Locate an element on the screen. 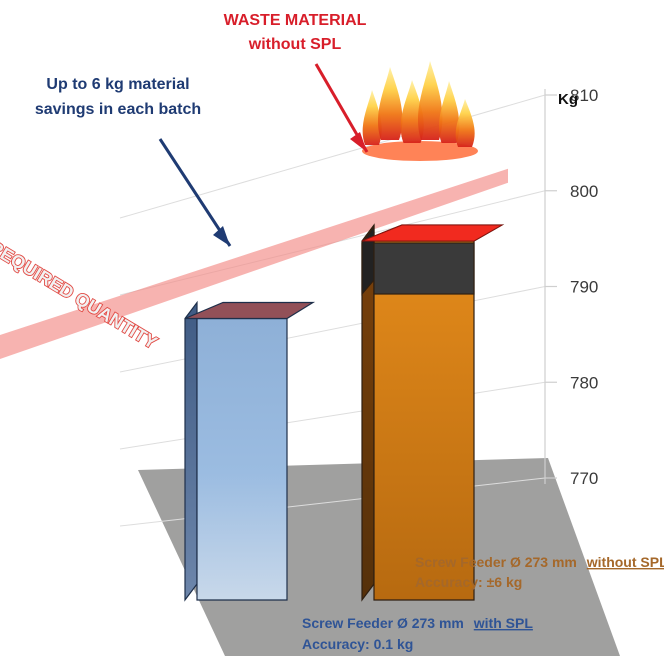  waste-annotation: WASTE MATERIAL without SPL is located at coordinates (295, 32).